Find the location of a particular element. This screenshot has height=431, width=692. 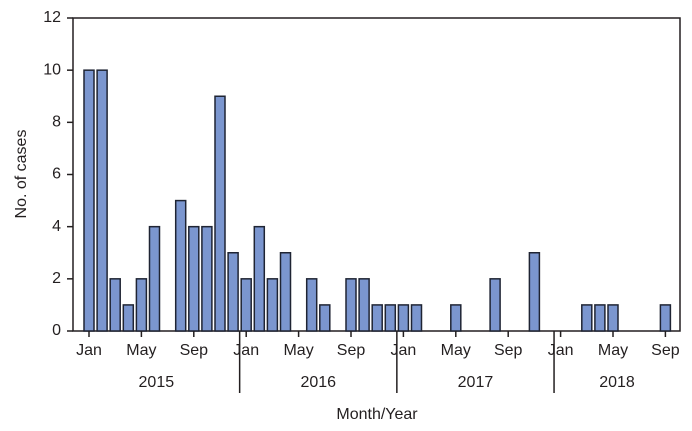

y-tick-label: 2 is located at coordinates (56, 278).